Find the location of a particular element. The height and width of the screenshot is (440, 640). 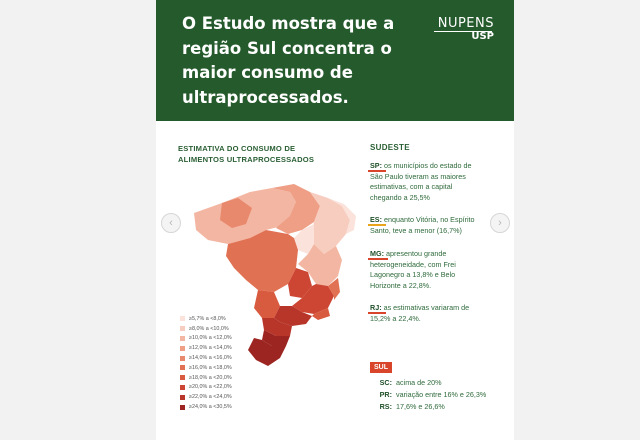

legend-item: ≥5,7% a <8,0% is located at coordinates (206, 319).